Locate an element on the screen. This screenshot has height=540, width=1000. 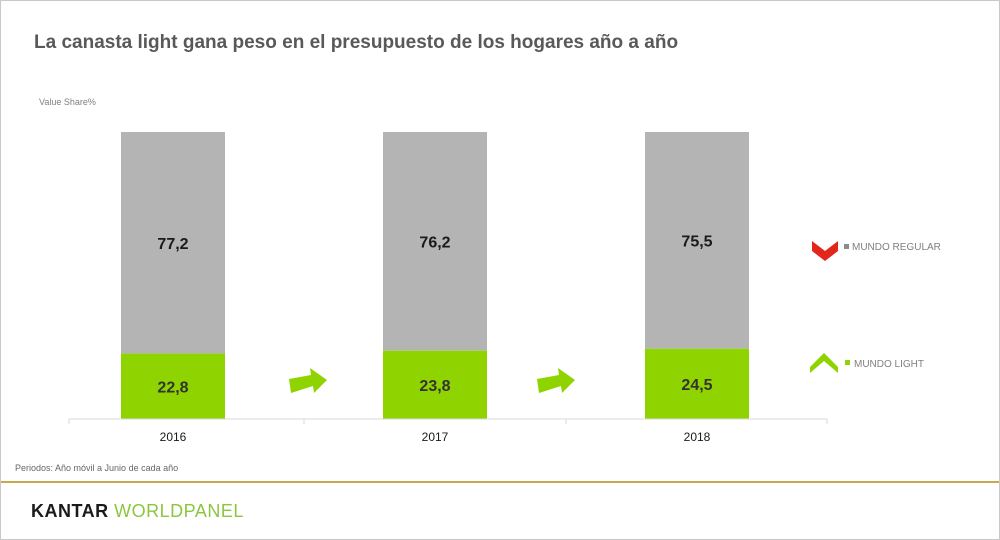
footer-divider is located at coordinates (500, 482).